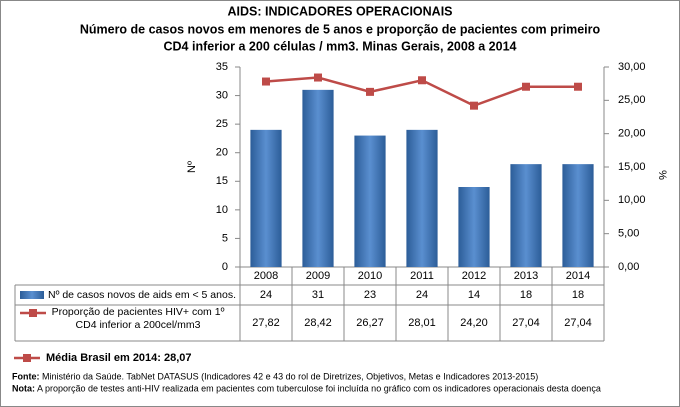 Image resolution: width=680 pixels, height=407 pixels. What do you see at coordinates (474, 323) in the screenshot?
I see `table-value: 24,20` at bounding box center [474, 323].